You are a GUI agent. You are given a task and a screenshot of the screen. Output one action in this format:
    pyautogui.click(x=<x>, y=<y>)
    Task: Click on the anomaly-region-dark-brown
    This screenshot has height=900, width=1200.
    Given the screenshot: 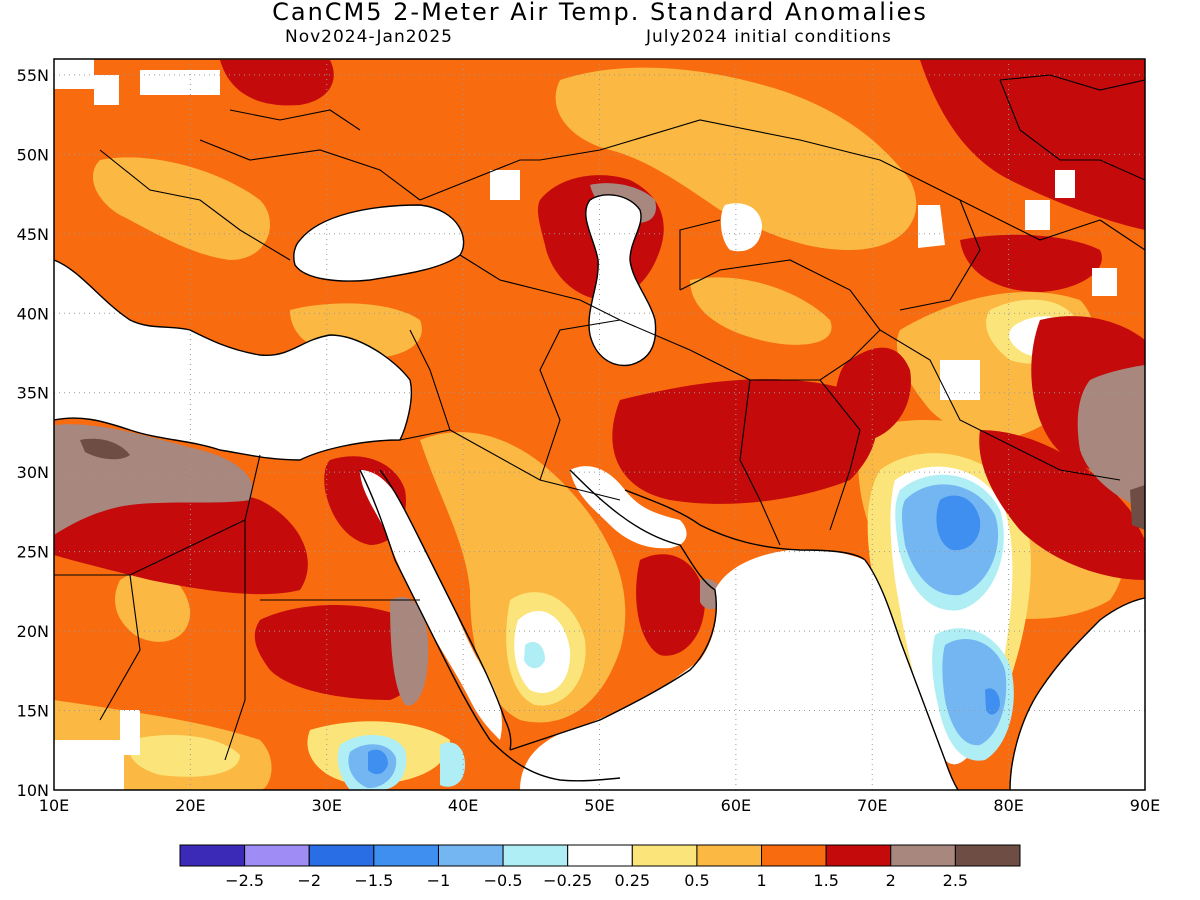 What is the action you would take?
    pyautogui.click(x=1137, y=507)
    